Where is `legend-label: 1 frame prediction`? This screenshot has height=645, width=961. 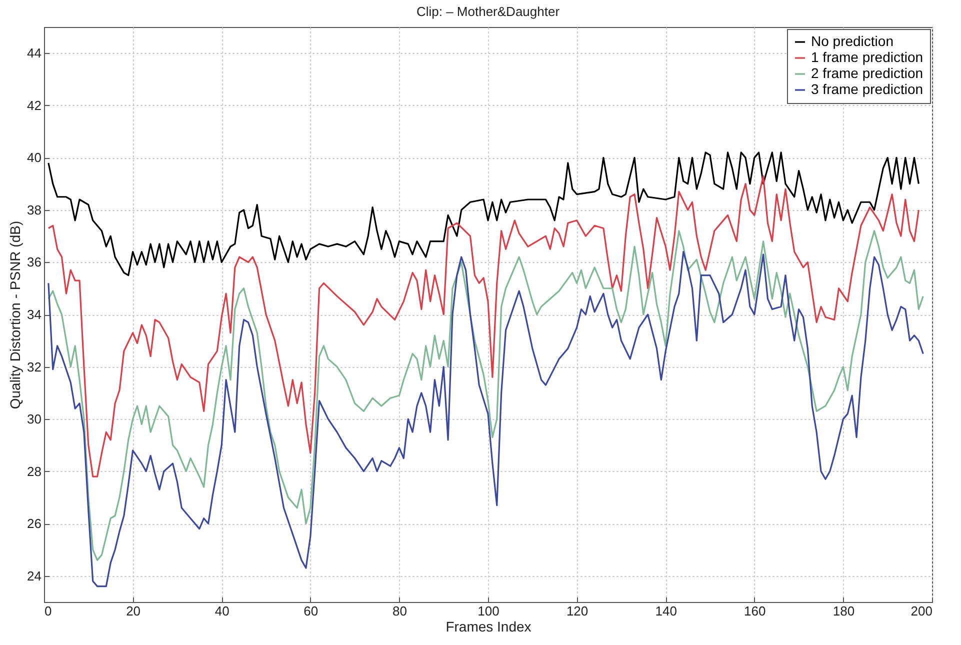 legend-label: 1 frame prediction is located at coordinates (867, 57).